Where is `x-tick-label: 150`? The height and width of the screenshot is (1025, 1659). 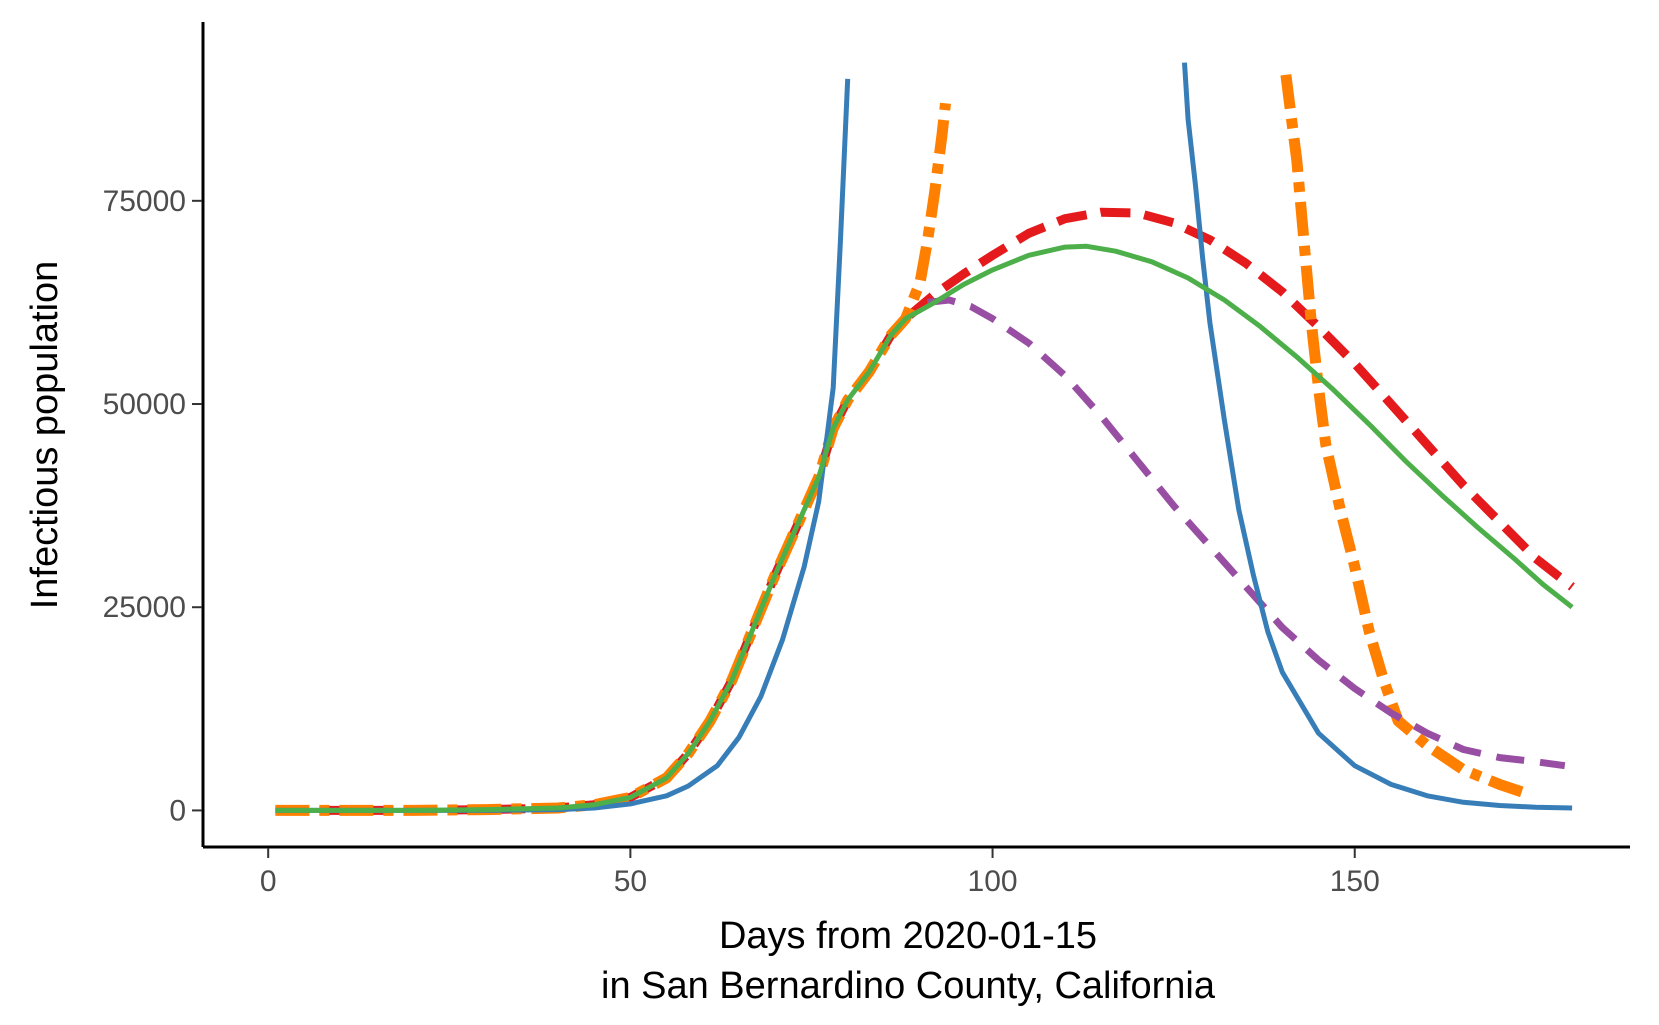
x-tick-label: 150 is located at coordinates (1355, 881).